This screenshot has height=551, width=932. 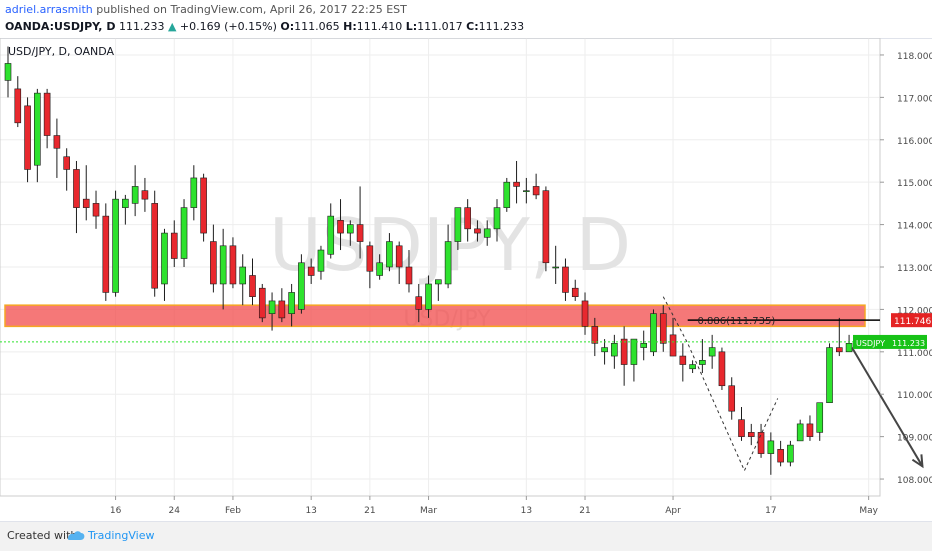 What do you see at coordinates (310, 511) in the screenshot?
I see `x-tick-label: 13` at bounding box center [310, 511].